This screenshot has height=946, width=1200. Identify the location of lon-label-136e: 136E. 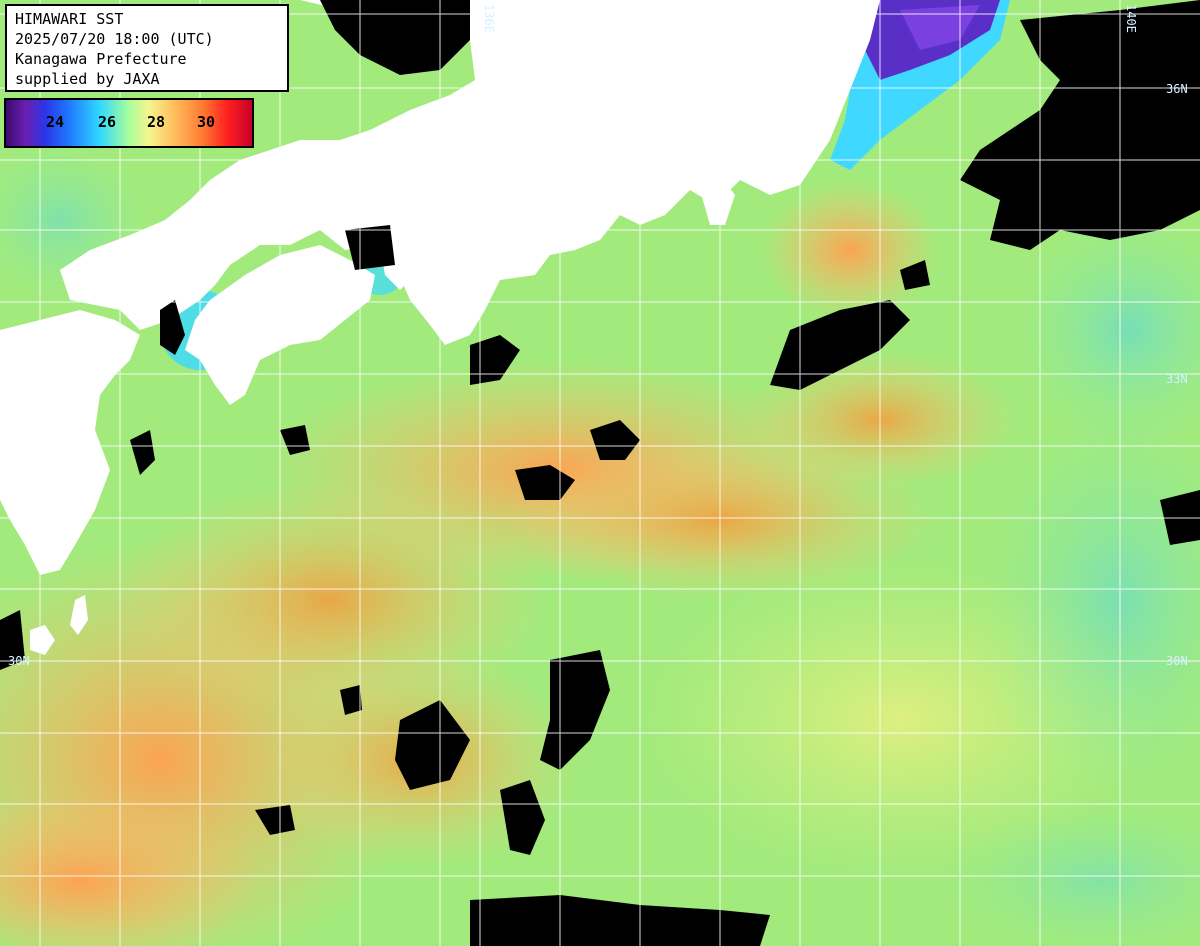
(489, 18).